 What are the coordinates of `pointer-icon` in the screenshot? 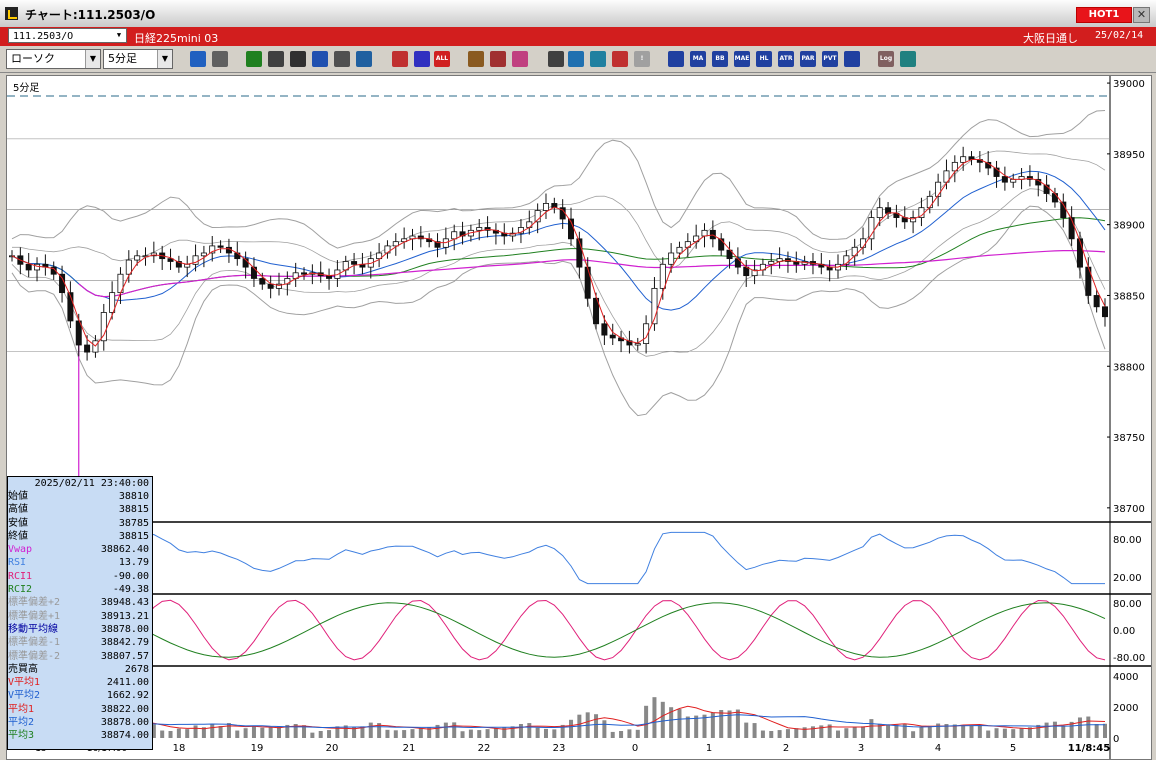 It's located at (298, 59).